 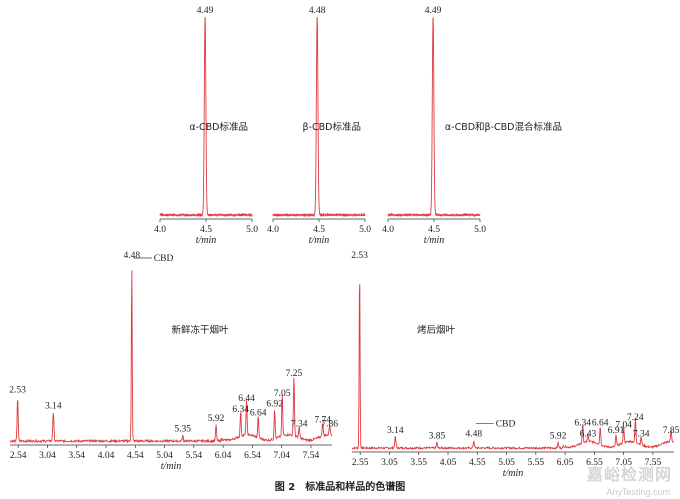 I want to click on peak-label: 7.86, so click(x=329, y=424).